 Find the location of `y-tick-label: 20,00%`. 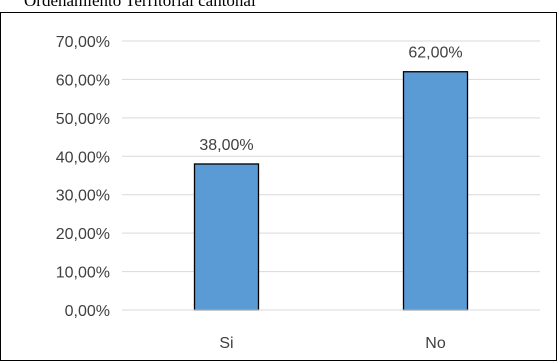

y-tick-label: 20,00% is located at coordinates (83, 234).